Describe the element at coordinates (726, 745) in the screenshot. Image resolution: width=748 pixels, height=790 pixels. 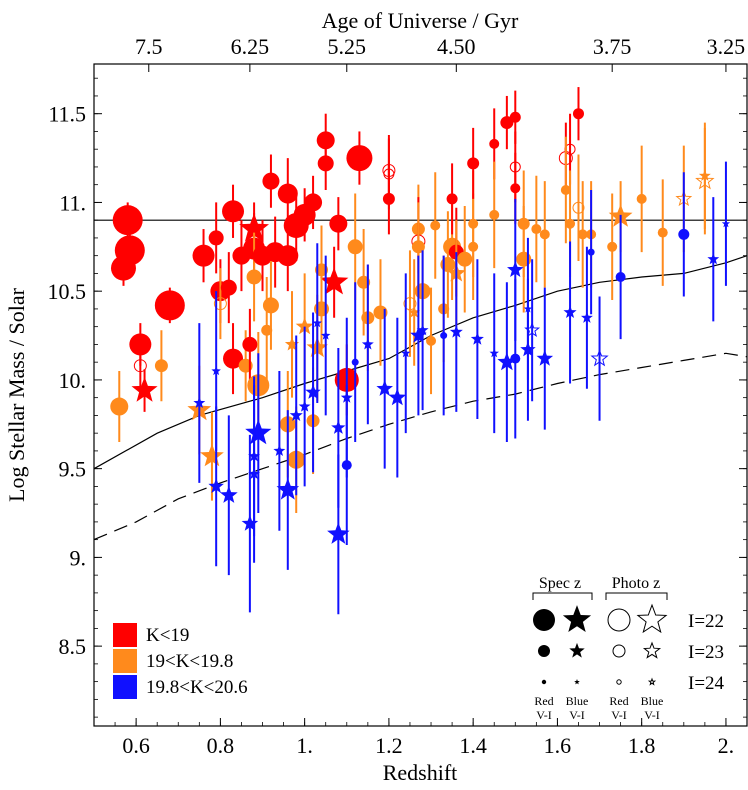
I see `x-tick-label: 2.` at that location.